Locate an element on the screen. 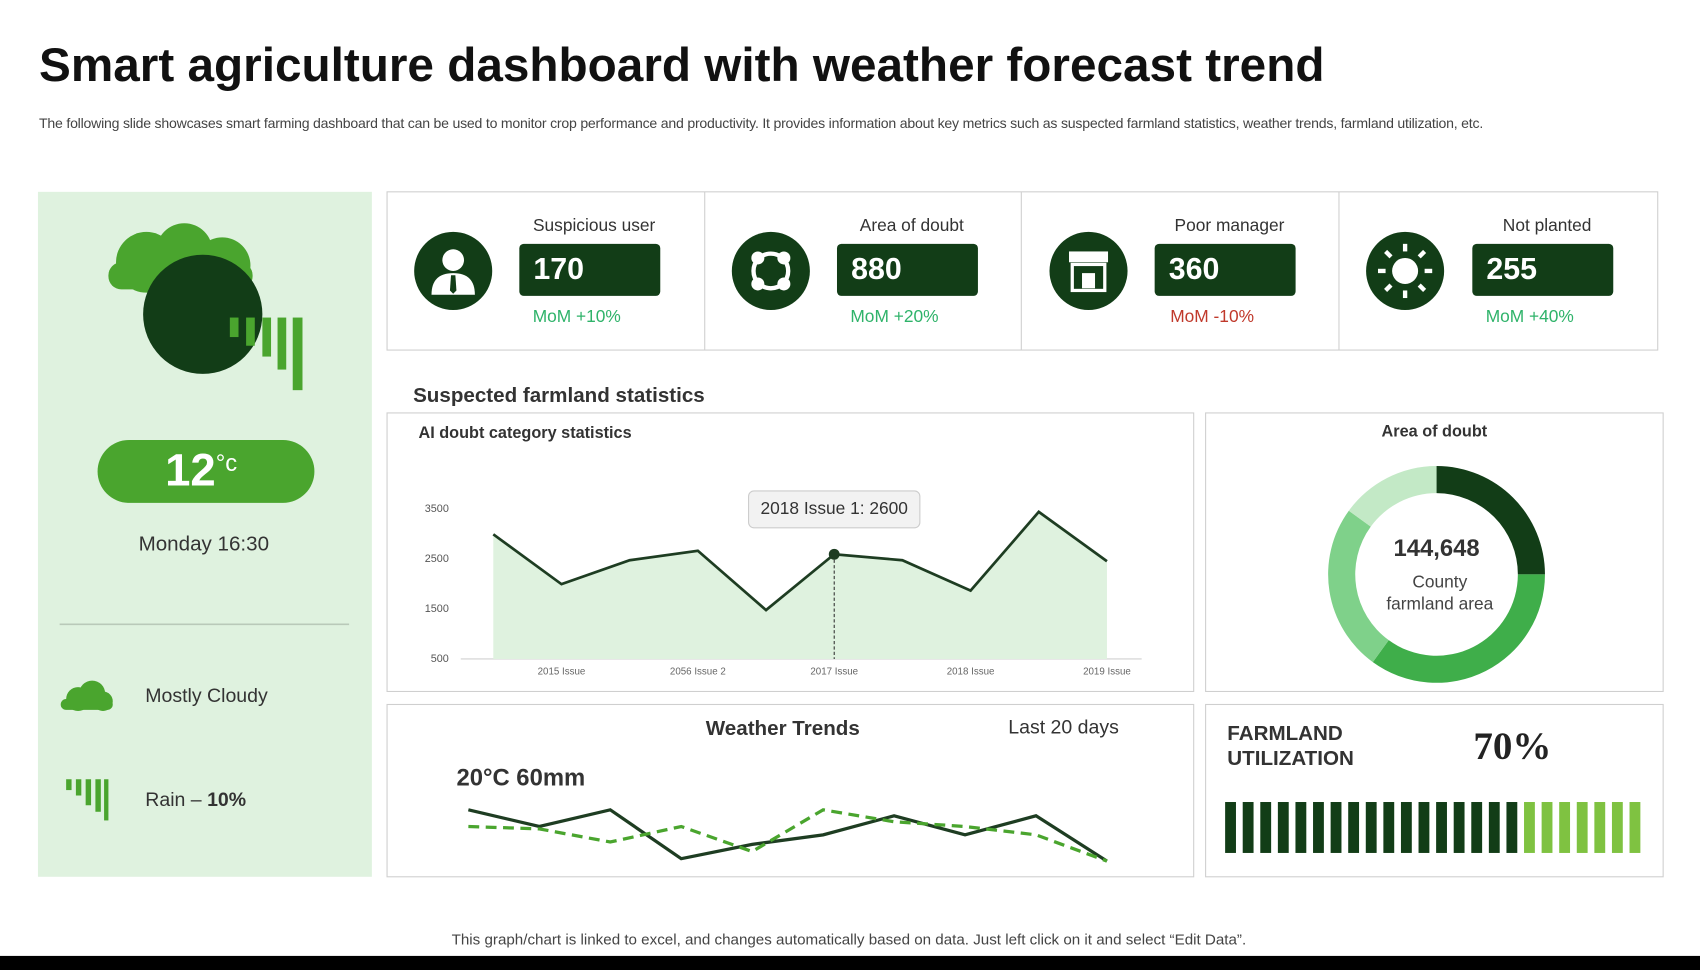 The height and width of the screenshot is (970, 1700). annotation: 20°C 60mm is located at coordinates (520, 778).